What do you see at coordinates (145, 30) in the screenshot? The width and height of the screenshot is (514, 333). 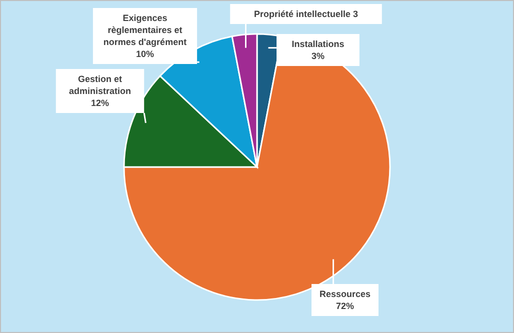 I see `slice-label: Exigences règlementaires et normes d'agrément` at bounding box center [145, 30].